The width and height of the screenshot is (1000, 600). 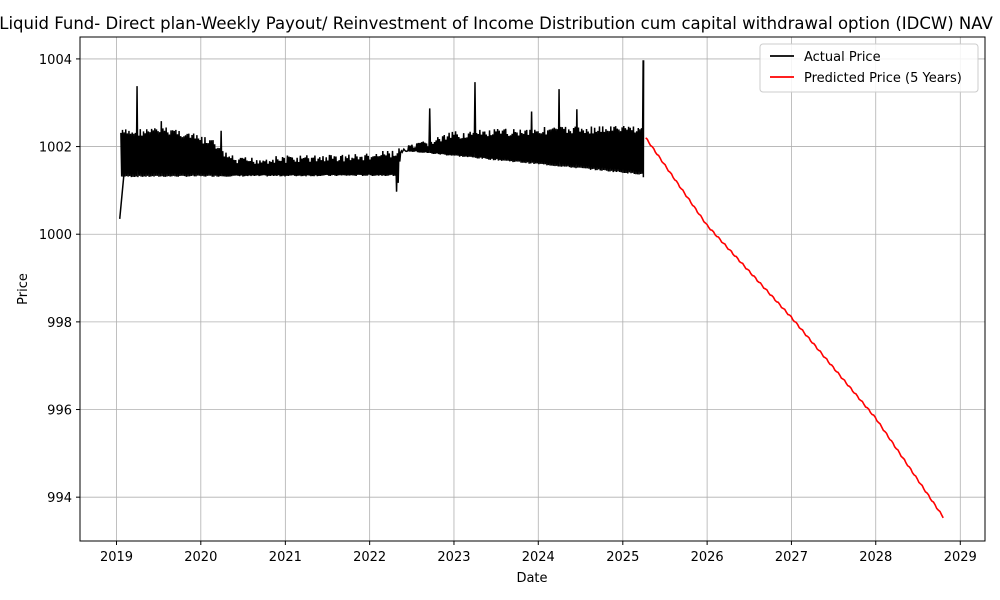 What do you see at coordinates (55, 148) in the screenshot?
I see `y-tick-label: 1002` at bounding box center [55, 148].